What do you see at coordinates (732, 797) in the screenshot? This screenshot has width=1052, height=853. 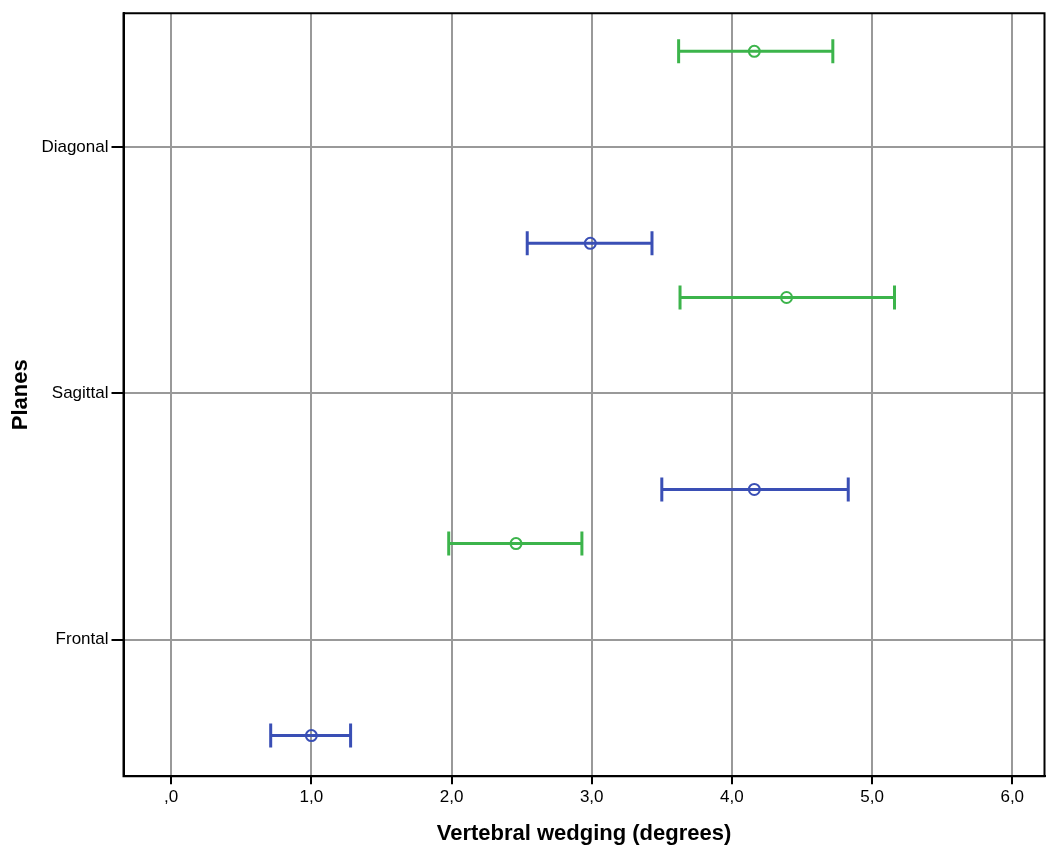 I see `x-tick-label: 4,0` at bounding box center [732, 797].